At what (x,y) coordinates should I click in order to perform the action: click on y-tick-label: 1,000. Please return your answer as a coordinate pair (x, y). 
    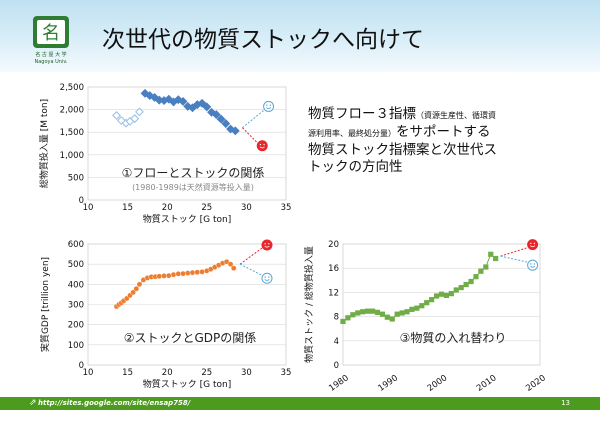
    Looking at the image, I should click on (72, 156).